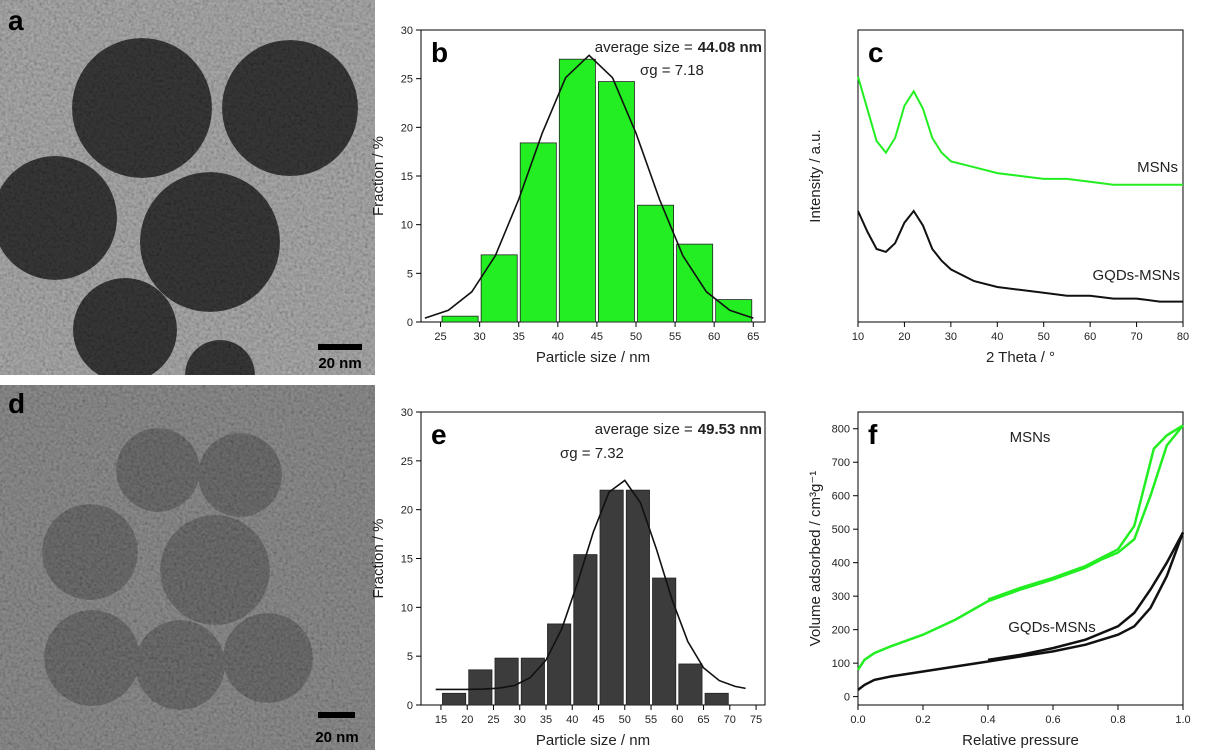  I want to click on x-tick-label: 0.2, so click(922, 720).